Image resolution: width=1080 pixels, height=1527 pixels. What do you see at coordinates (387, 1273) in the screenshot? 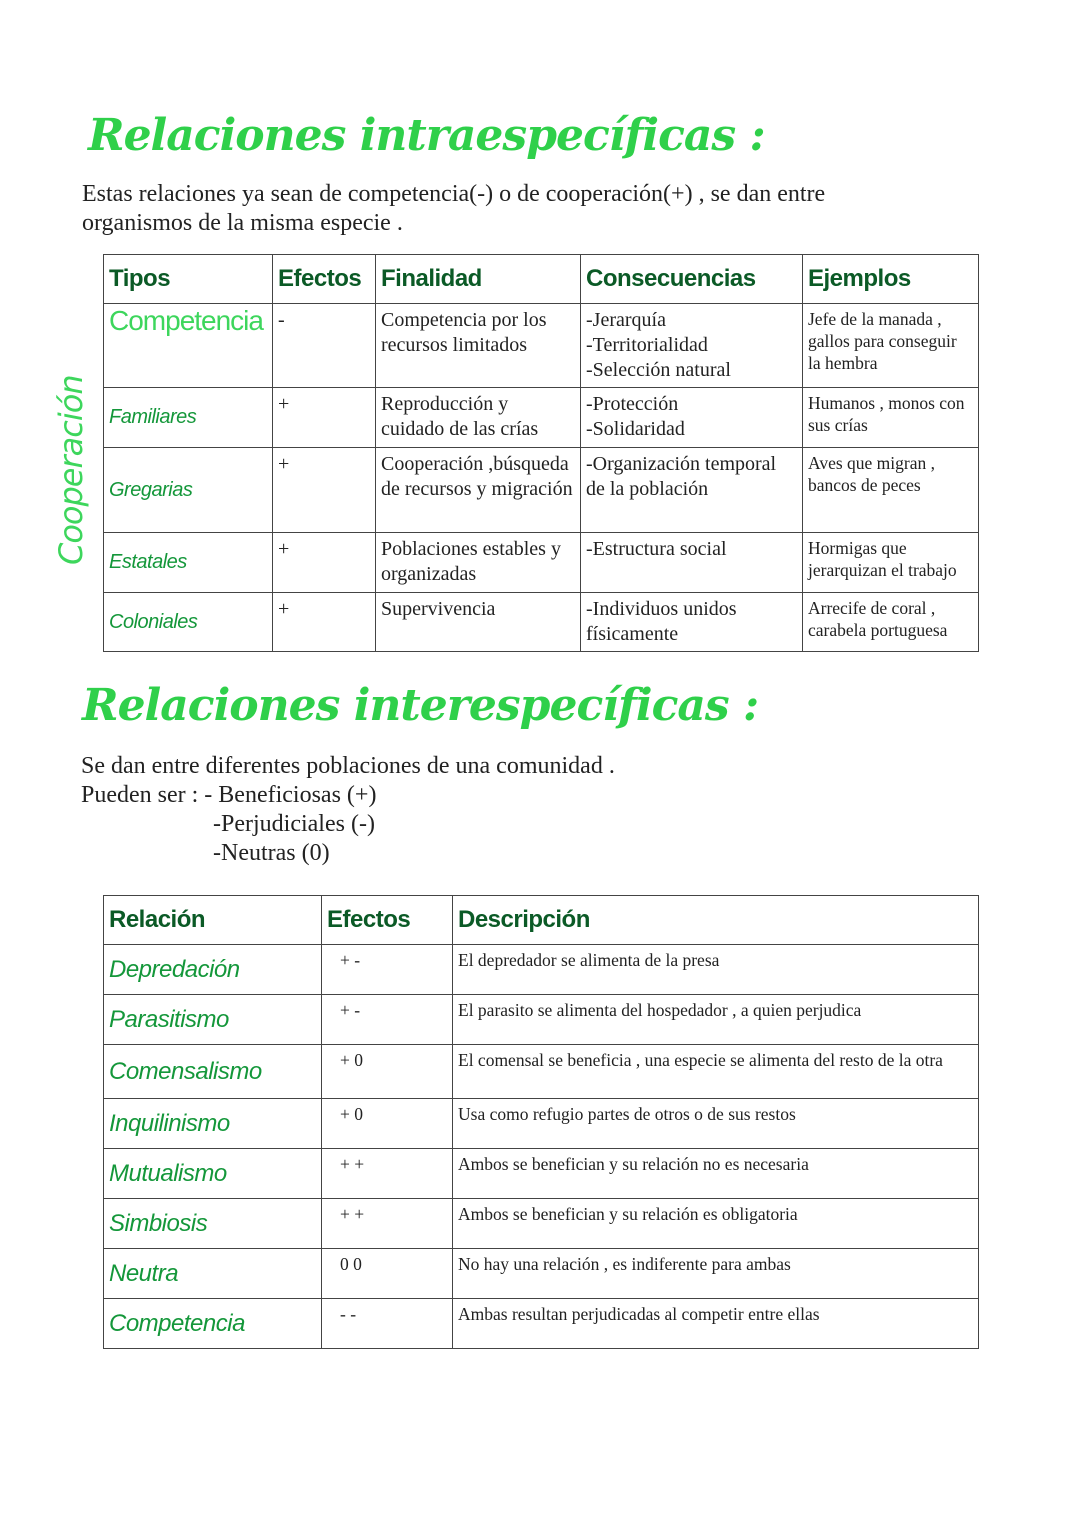
I see `table-cell: 0 0` at bounding box center [387, 1273].